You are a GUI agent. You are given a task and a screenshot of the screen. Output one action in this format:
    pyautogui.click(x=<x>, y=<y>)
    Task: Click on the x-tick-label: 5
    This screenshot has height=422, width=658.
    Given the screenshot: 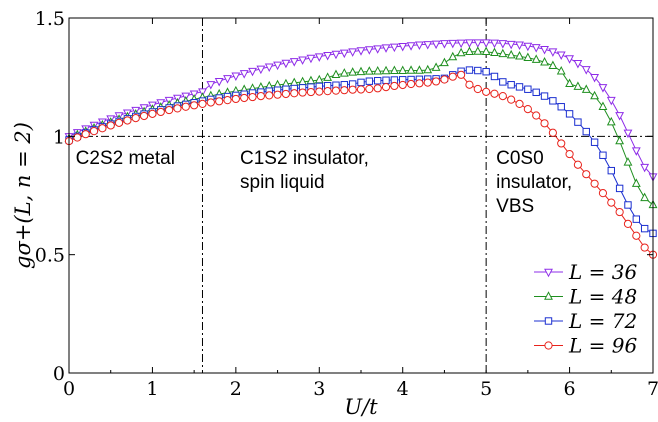 What is the action you would take?
    pyautogui.click(x=486, y=389)
    